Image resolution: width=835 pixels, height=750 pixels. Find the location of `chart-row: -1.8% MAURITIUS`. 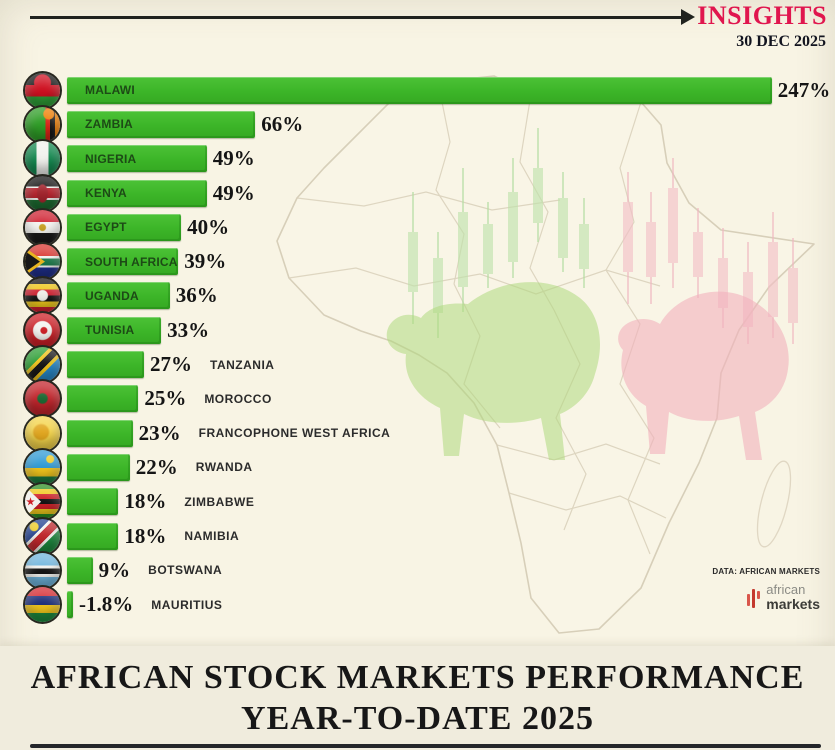

chart-row: -1.8% MAURITIUS is located at coordinates (430, 605).